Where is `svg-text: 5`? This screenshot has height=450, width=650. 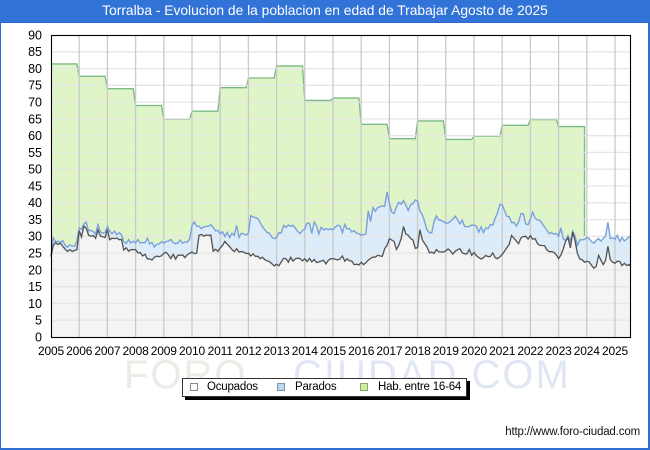 svg-text: 5 is located at coordinates (38, 321).